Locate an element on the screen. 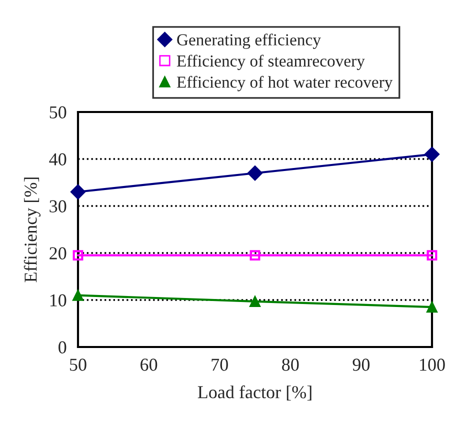  x-tick-label: 70 is located at coordinates (220, 364).